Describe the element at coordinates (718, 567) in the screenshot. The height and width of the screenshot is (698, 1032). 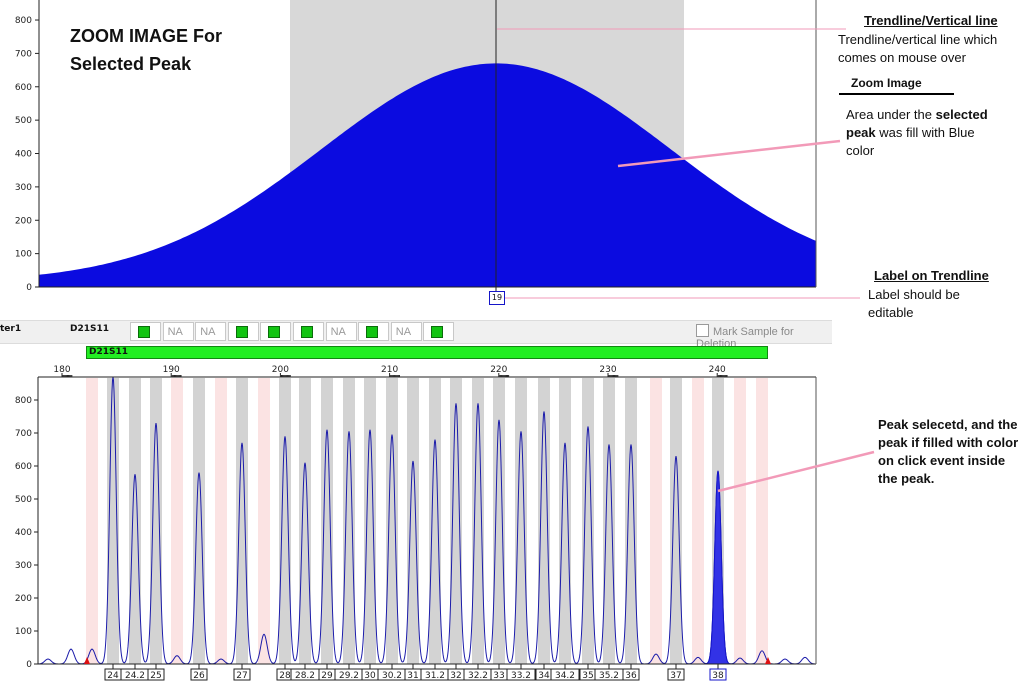
I see `selected-peak-fill` at that location.